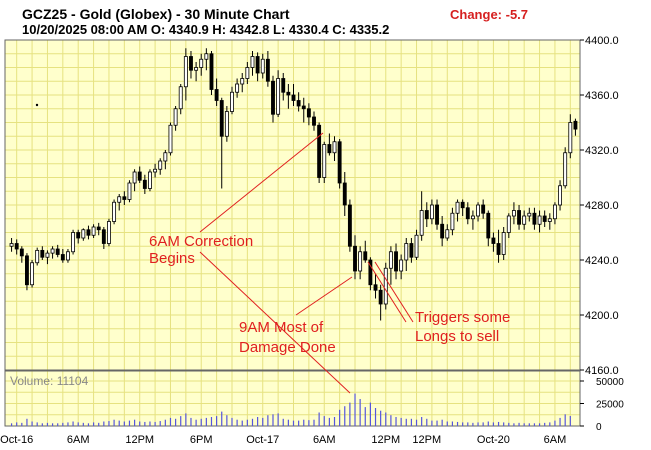  I want to click on annotation-line-correction-lower, so click(275, 322).